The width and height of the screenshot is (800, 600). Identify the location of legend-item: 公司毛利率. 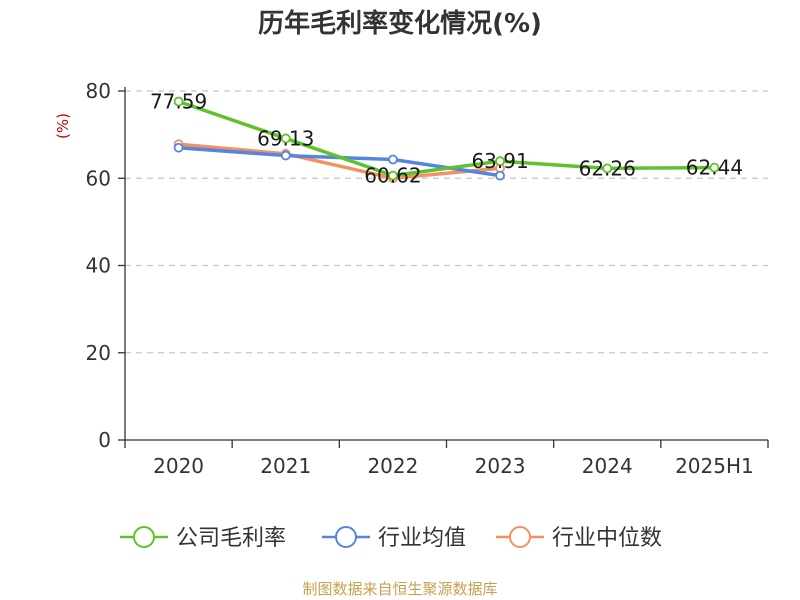
(203, 538).